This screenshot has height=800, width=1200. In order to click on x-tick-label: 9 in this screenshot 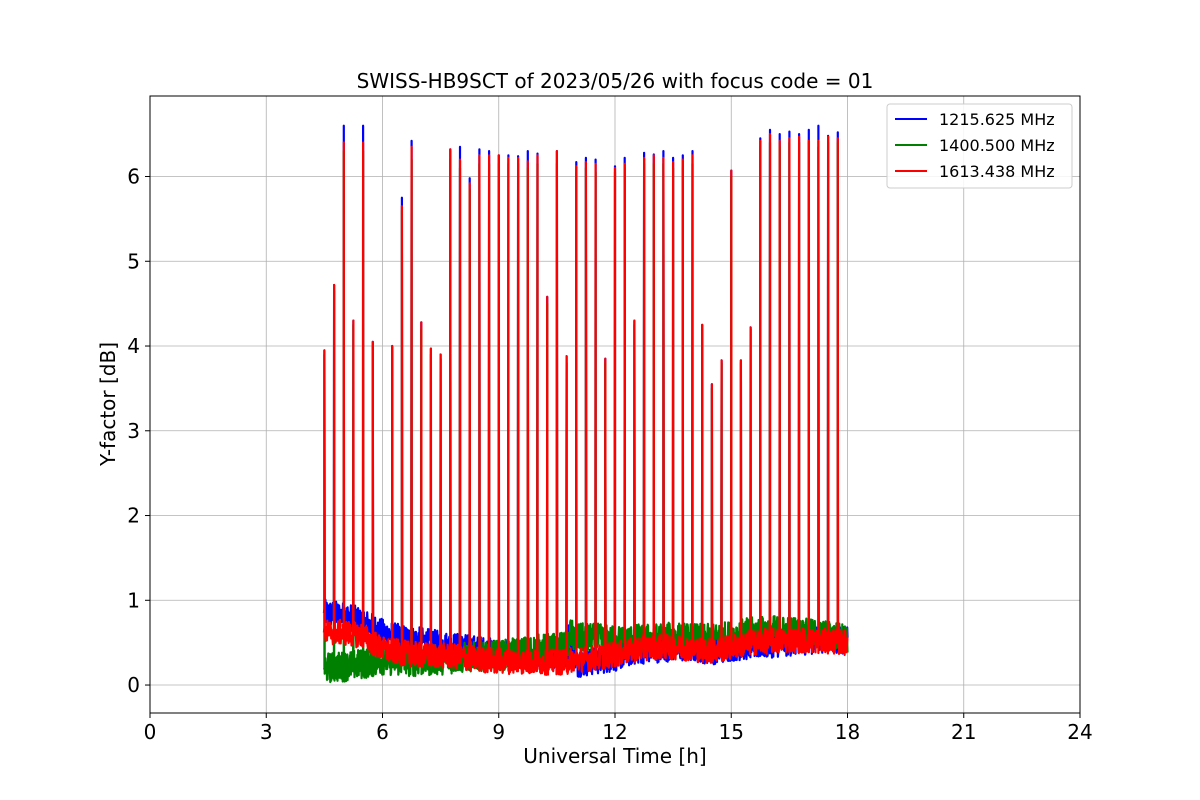, I will do `click(498, 732)`.